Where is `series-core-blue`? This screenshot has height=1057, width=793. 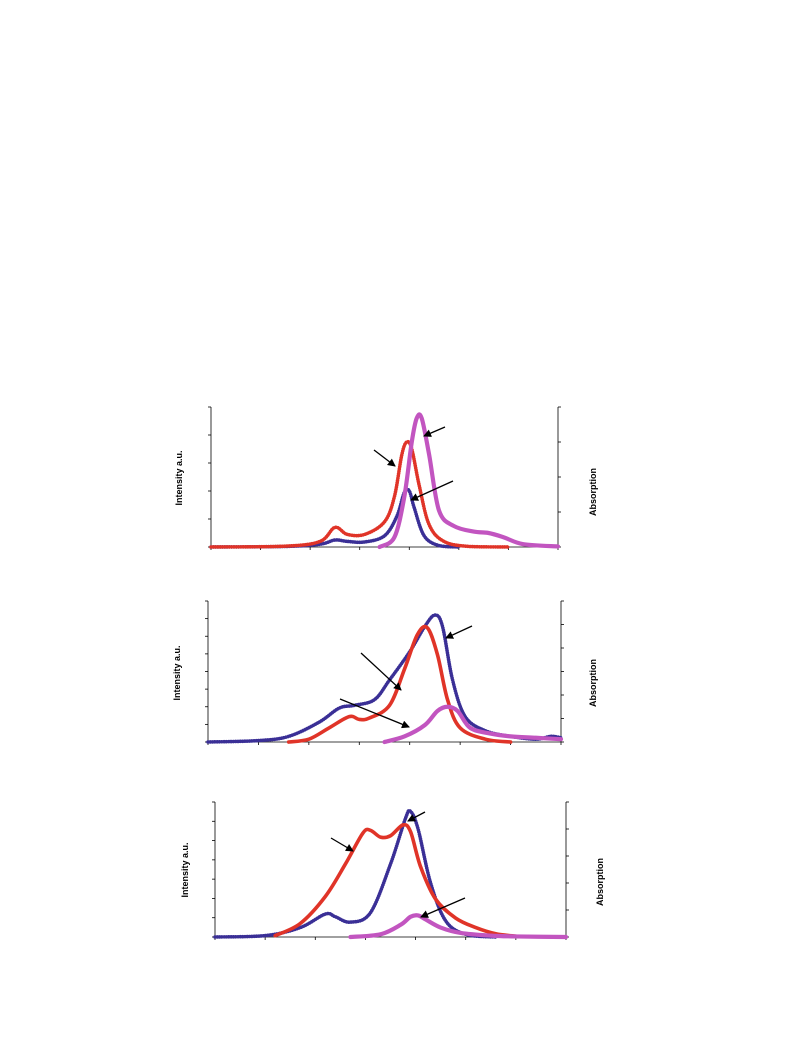 series-core-blue is located at coordinates (384, 679).